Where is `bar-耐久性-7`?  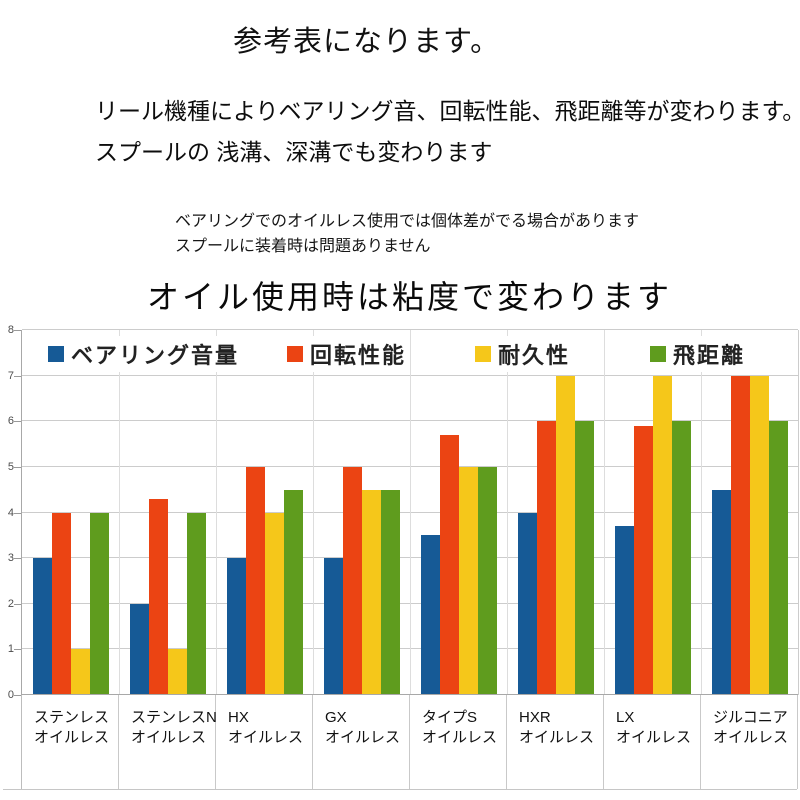
bar-耐久性-7 is located at coordinates (759, 535).